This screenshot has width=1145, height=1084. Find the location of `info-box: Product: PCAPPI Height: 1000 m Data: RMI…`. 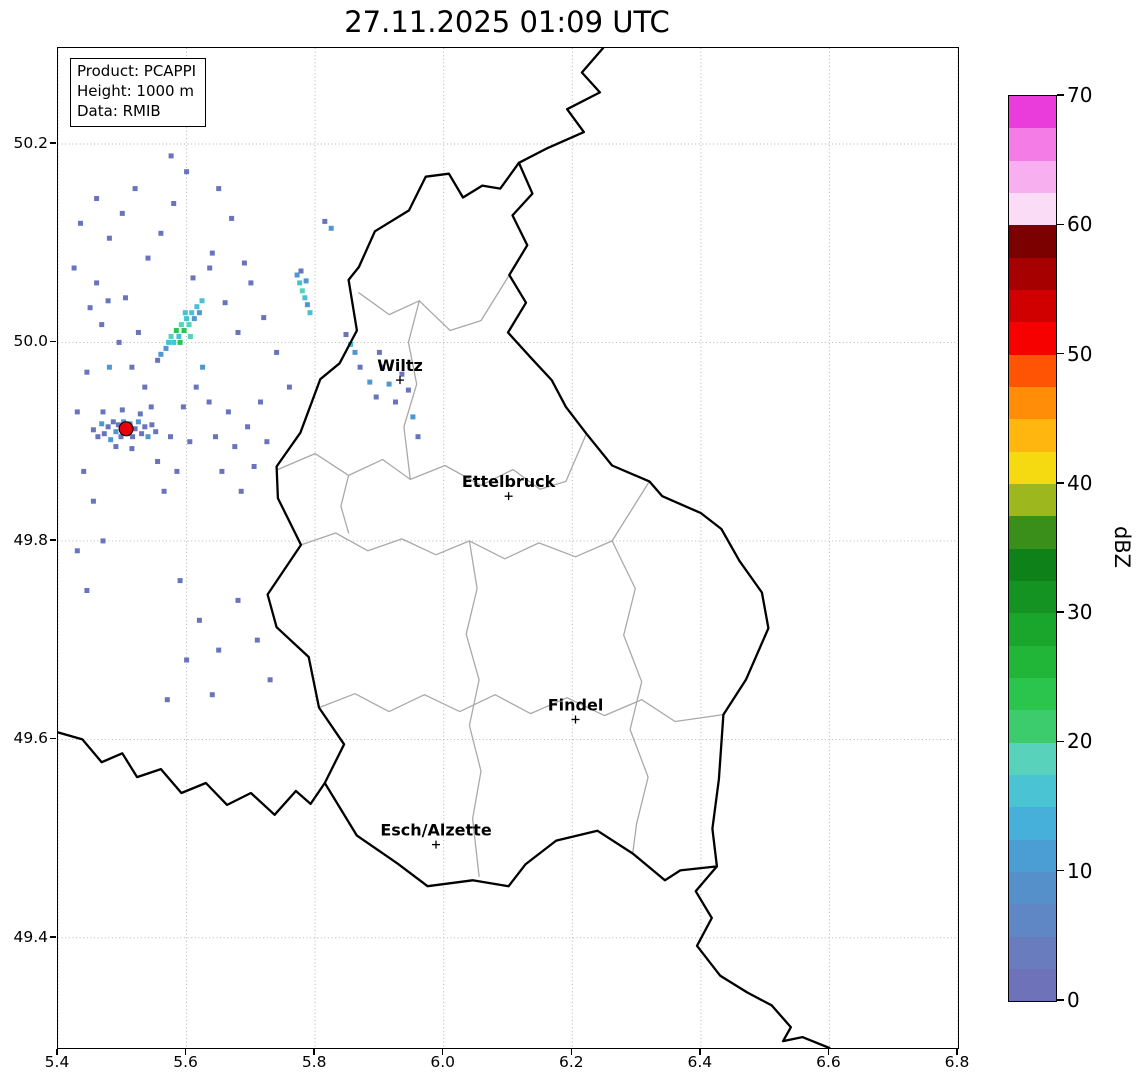

info-box: Product: PCAPPI Height: 1000 m Data: RMI… is located at coordinates (138, 93).